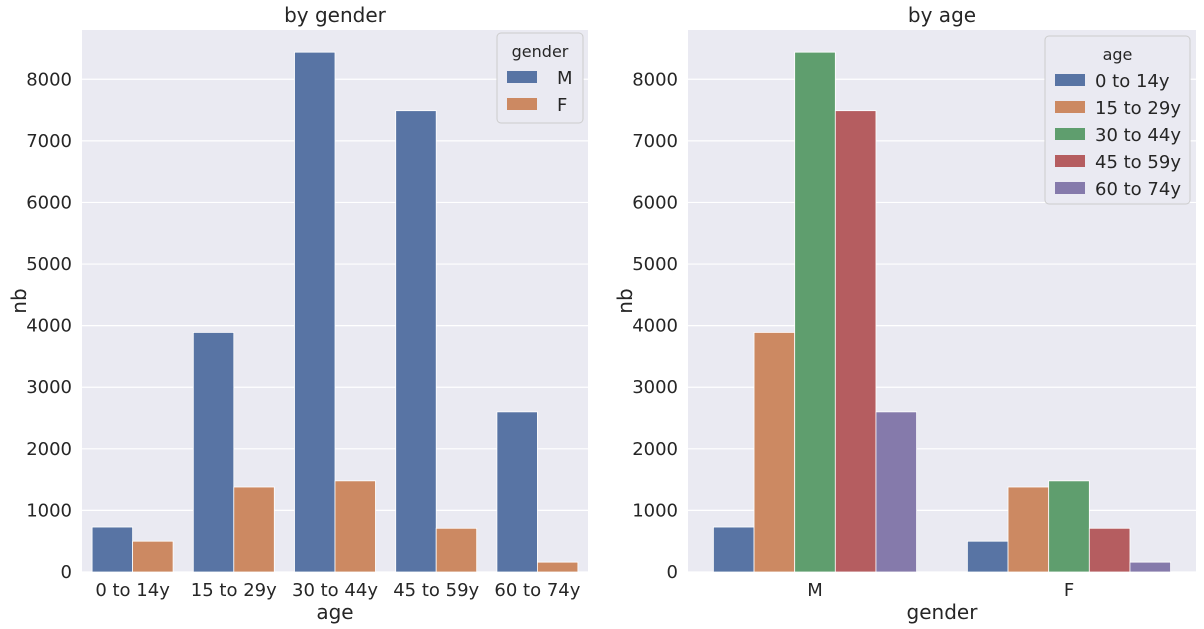 The width and height of the screenshot is (1204, 629). I want to click on bar-0-to-14y-F, so click(988, 556).